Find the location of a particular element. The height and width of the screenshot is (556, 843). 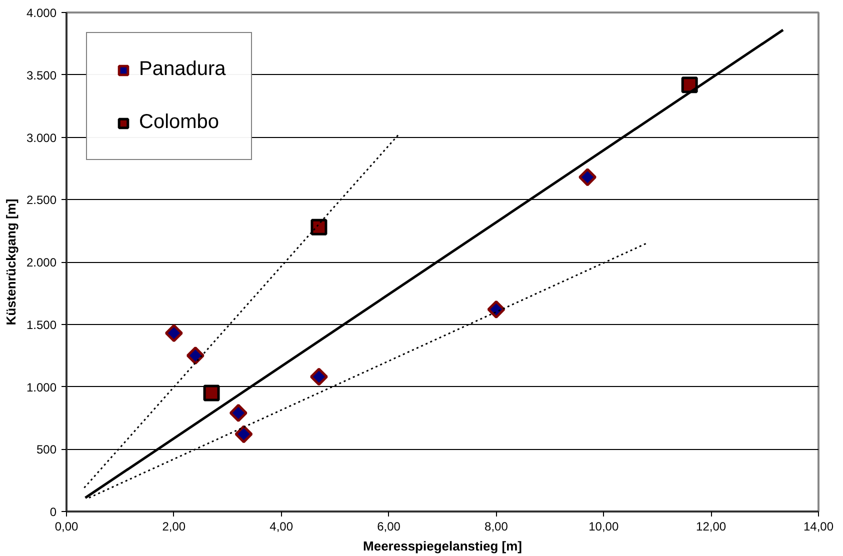

y-tick-label: 3.000 is located at coordinates (41, 137).